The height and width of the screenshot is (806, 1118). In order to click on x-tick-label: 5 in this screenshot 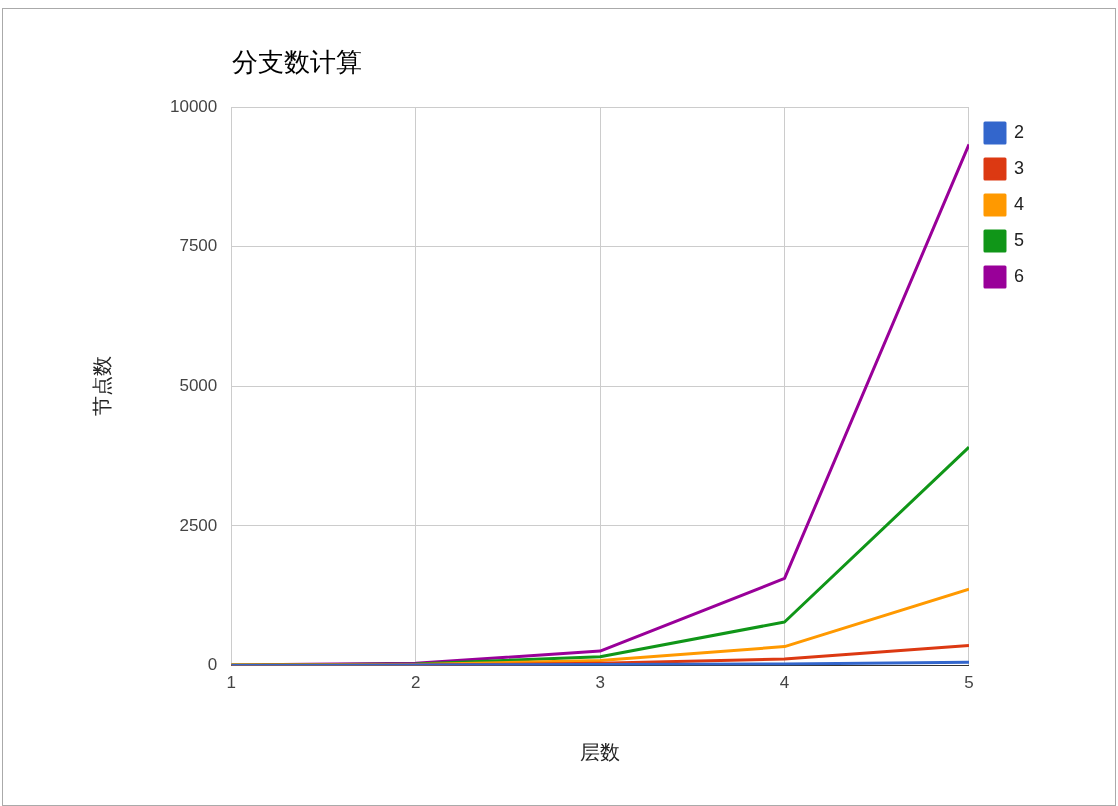, I will do `click(969, 683)`.